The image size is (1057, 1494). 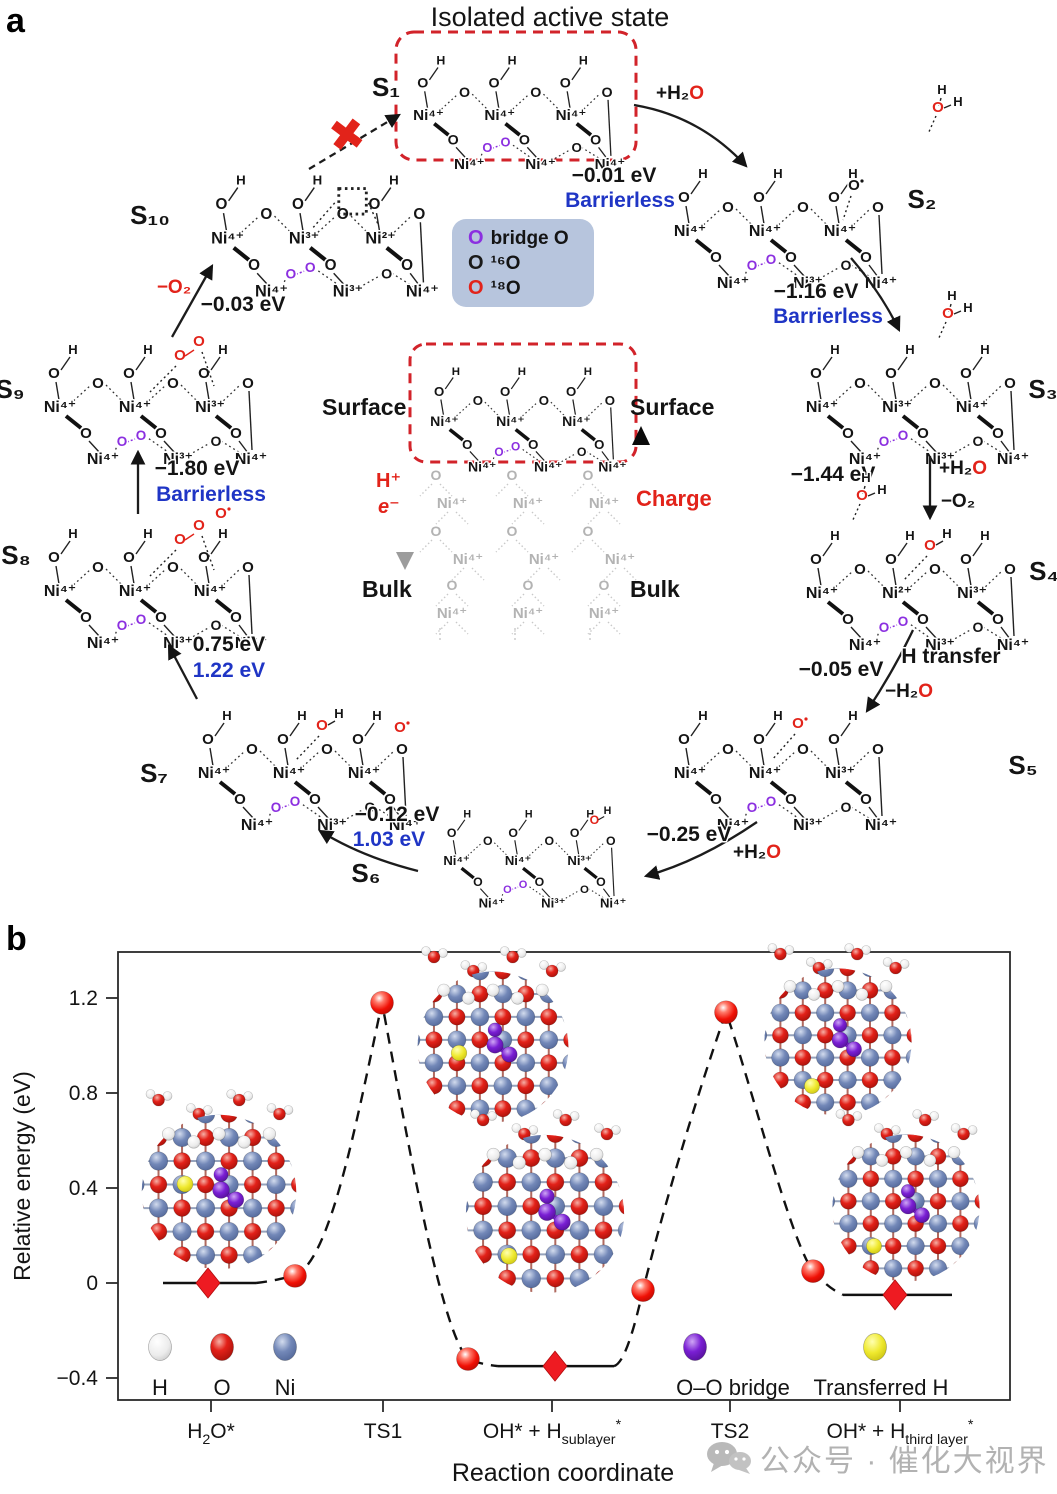 What do you see at coordinates (550, 17) in the screenshot?
I see `panel-a-title: Isolated active state` at bounding box center [550, 17].